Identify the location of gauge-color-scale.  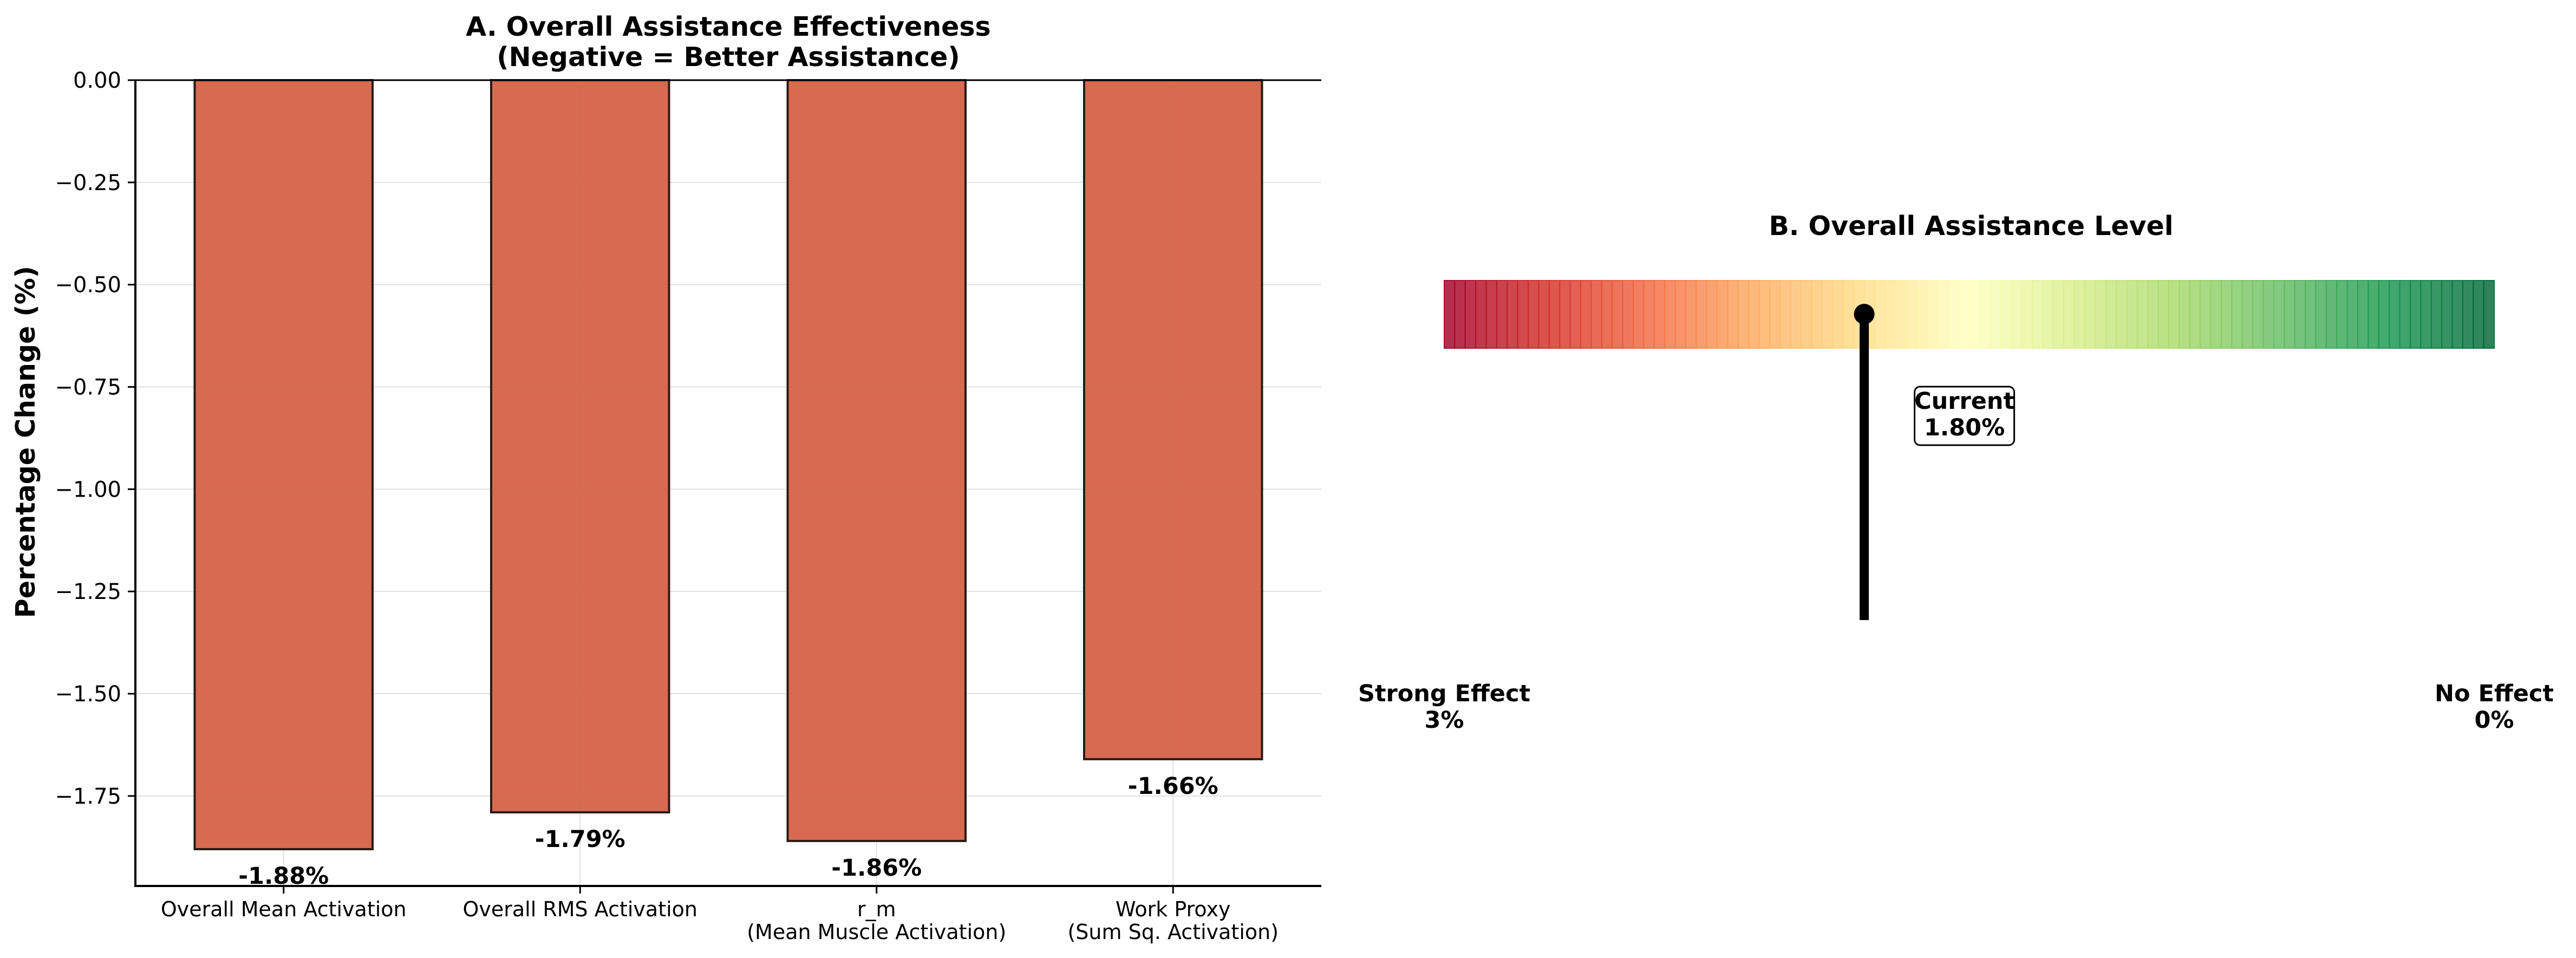
(1969, 314).